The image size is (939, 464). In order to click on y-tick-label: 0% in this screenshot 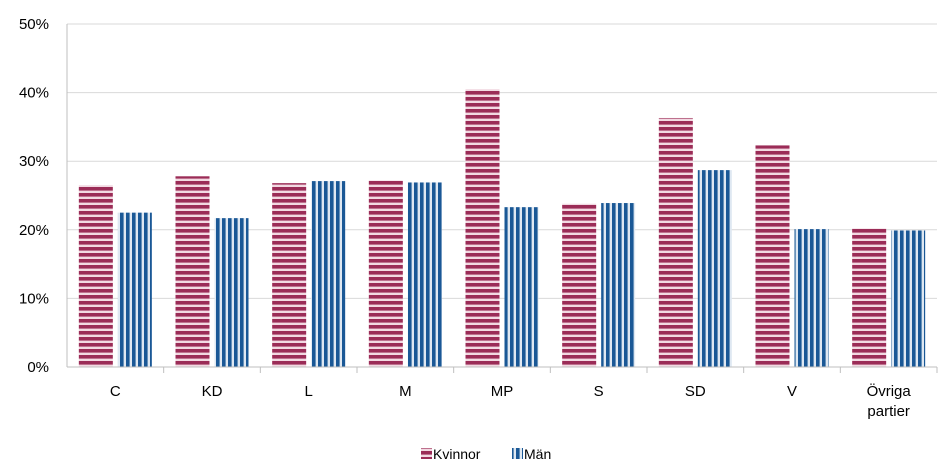, I will do `click(38, 367)`.